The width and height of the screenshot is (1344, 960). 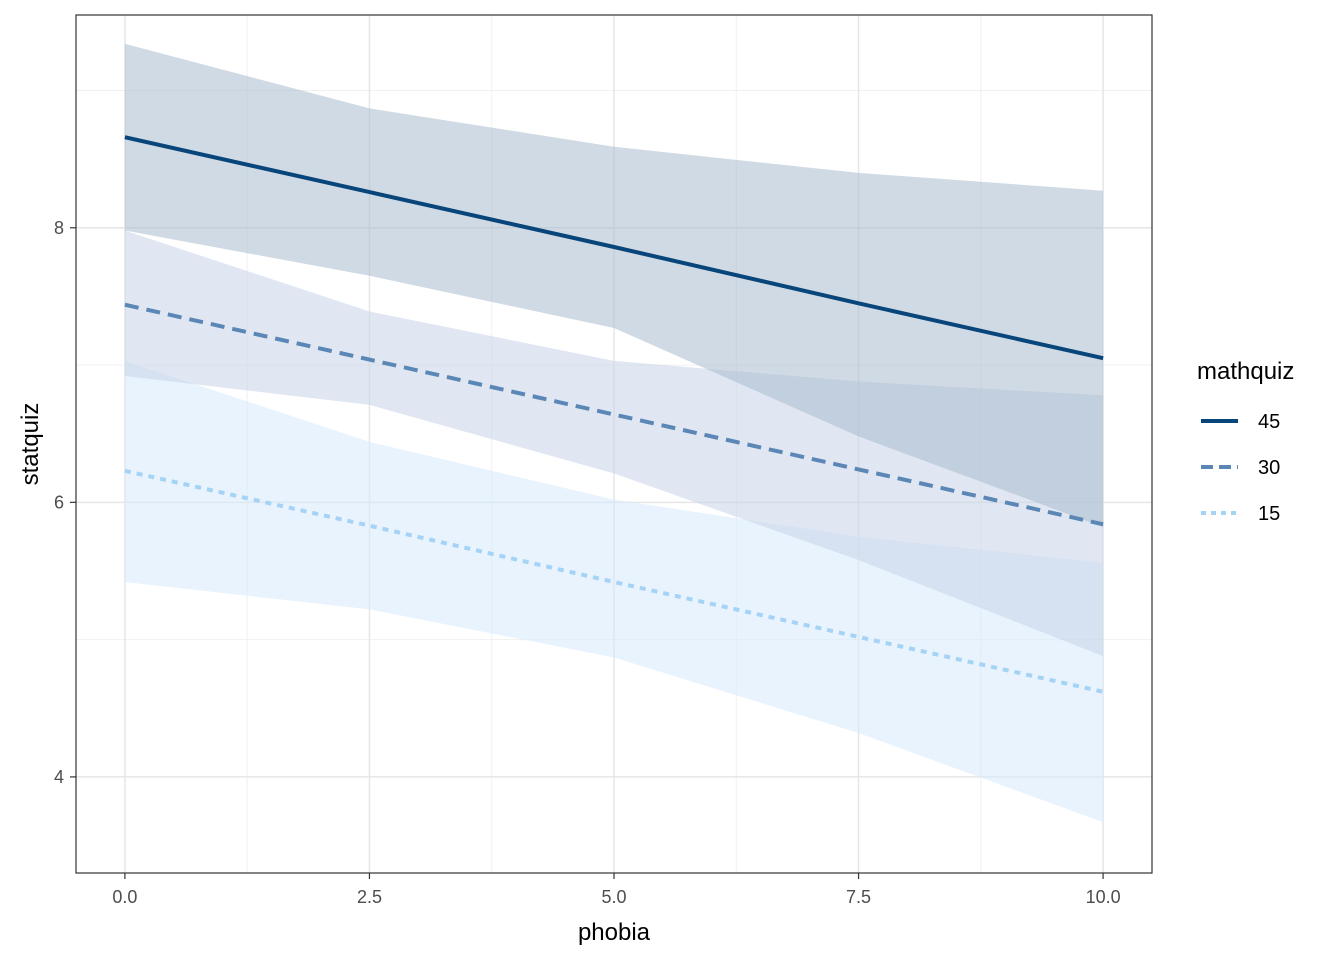 I want to click on x-tick-label: 5.0, so click(x=613, y=897).